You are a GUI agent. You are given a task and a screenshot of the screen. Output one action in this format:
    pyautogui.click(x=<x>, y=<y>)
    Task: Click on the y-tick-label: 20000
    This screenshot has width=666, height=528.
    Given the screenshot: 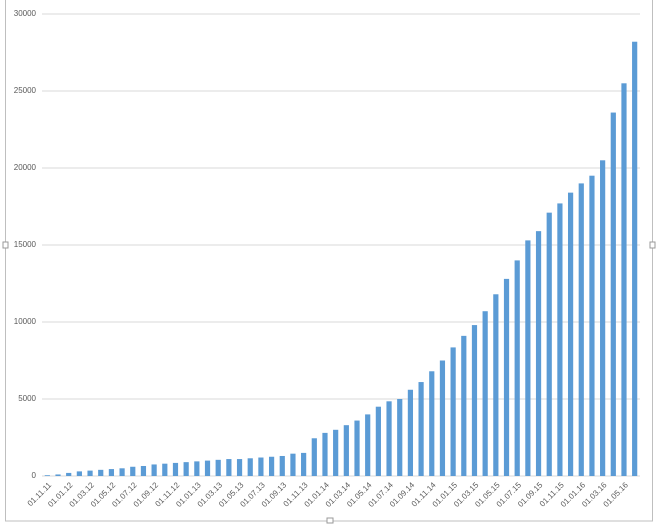 What is the action you would take?
    pyautogui.click(x=25, y=167)
    